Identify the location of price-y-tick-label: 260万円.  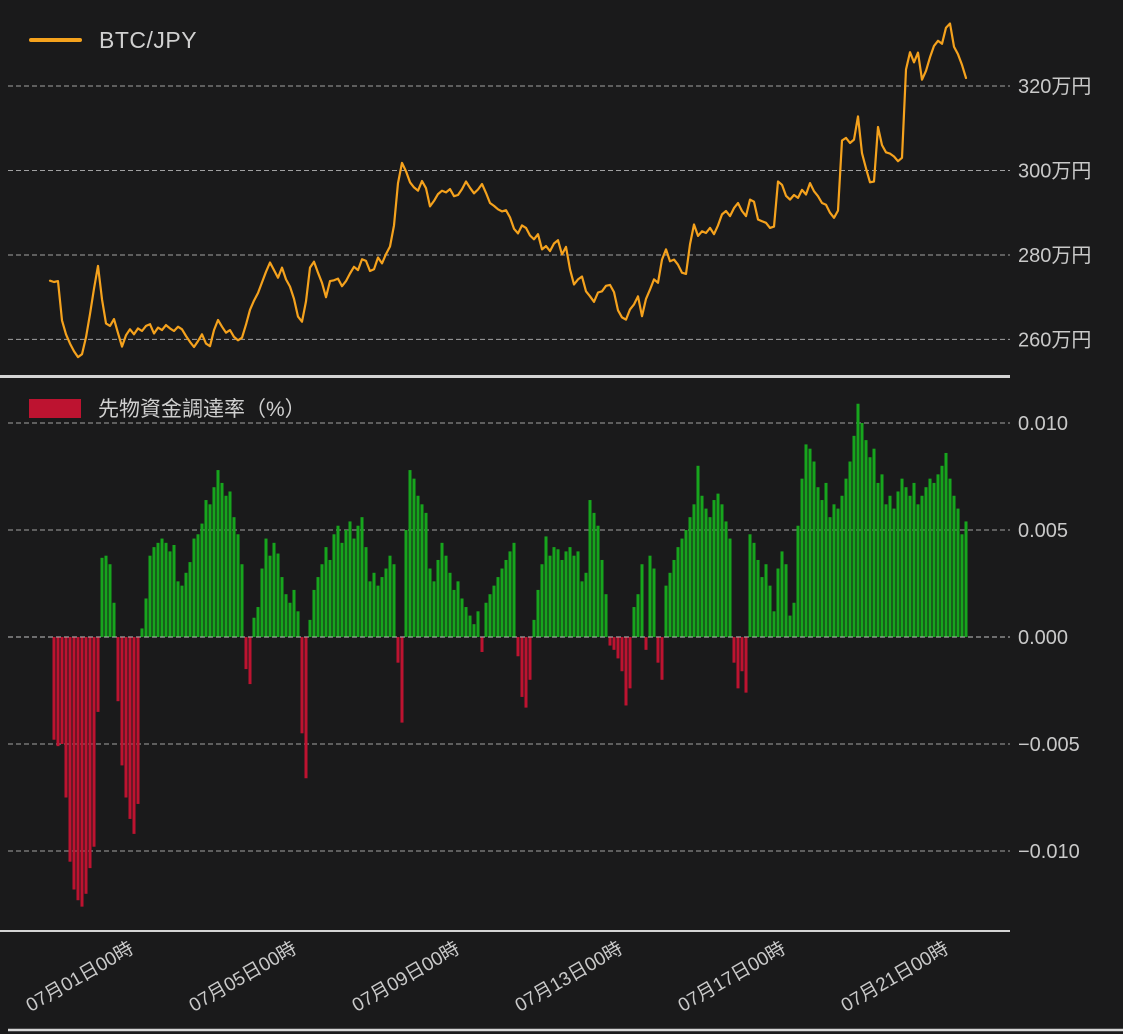
(1054, 340).